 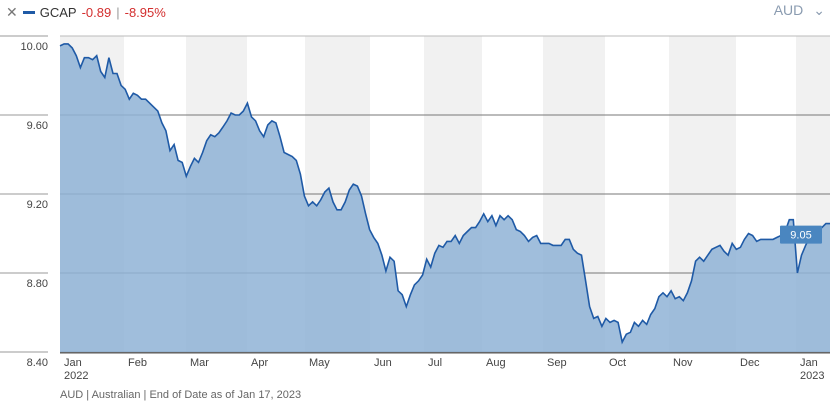 I want to click on close-icon: ✕, so click(x=12, y=12).